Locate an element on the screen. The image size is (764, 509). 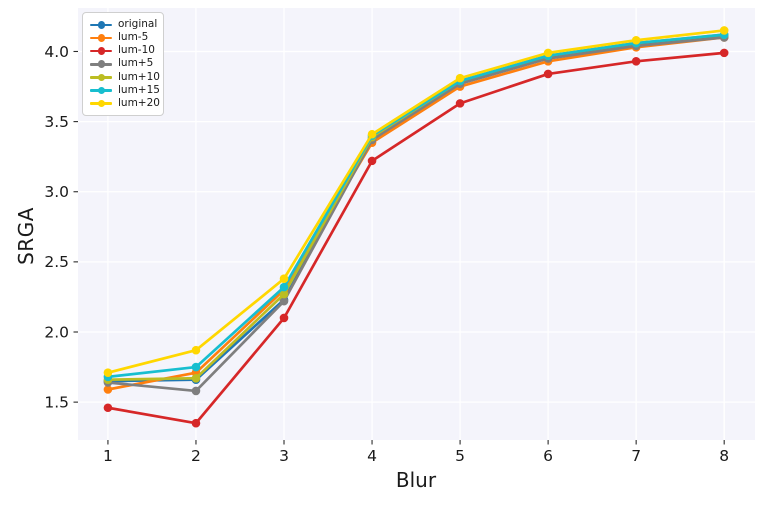
legend-item-label: original is located at coordinates (138, 24).